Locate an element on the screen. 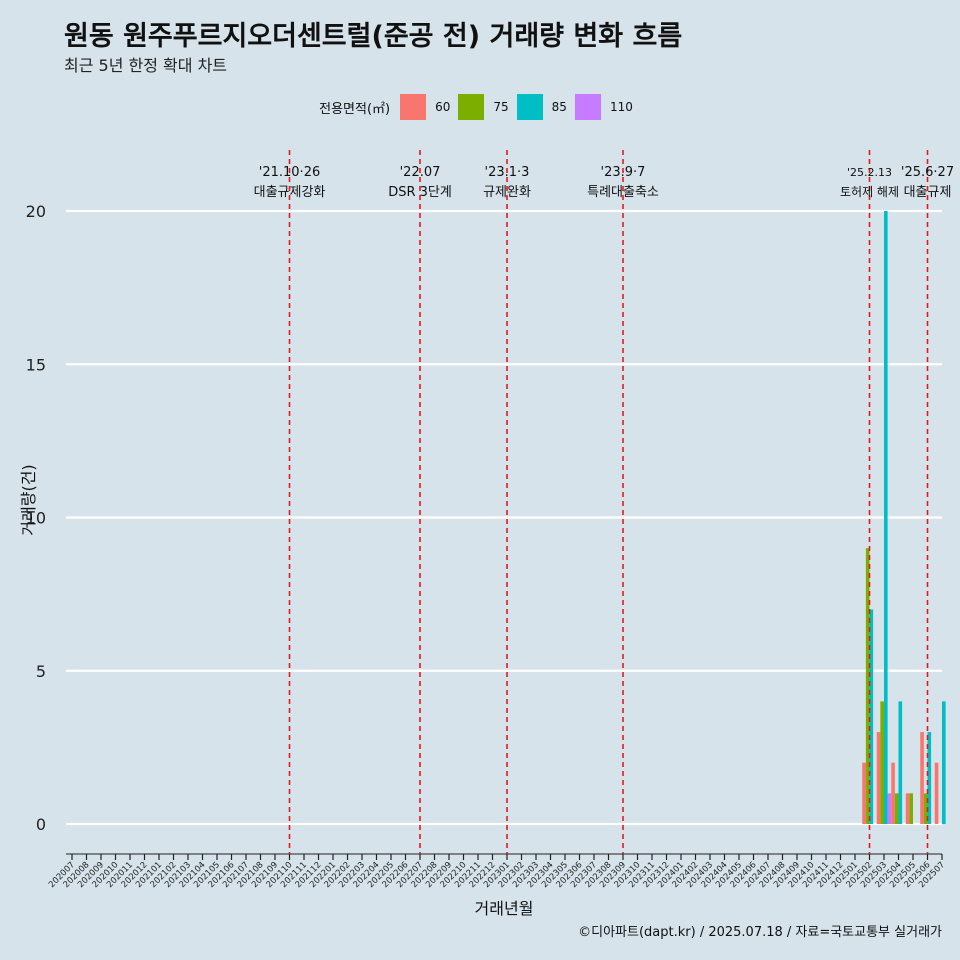 The width and height of the screenshot is (960, 960). legend-item-75: 75 is located at coordinates (483, 107).